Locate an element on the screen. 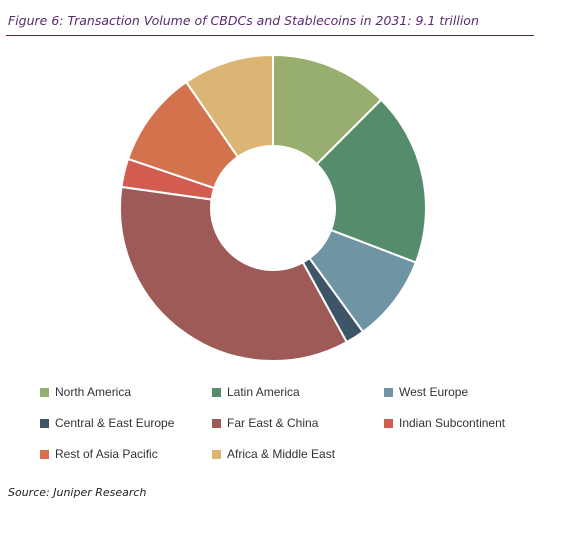 The height and width of the screenshot is (534, 578). legend-item-north-america: North America is located at coordinates (126, 392).